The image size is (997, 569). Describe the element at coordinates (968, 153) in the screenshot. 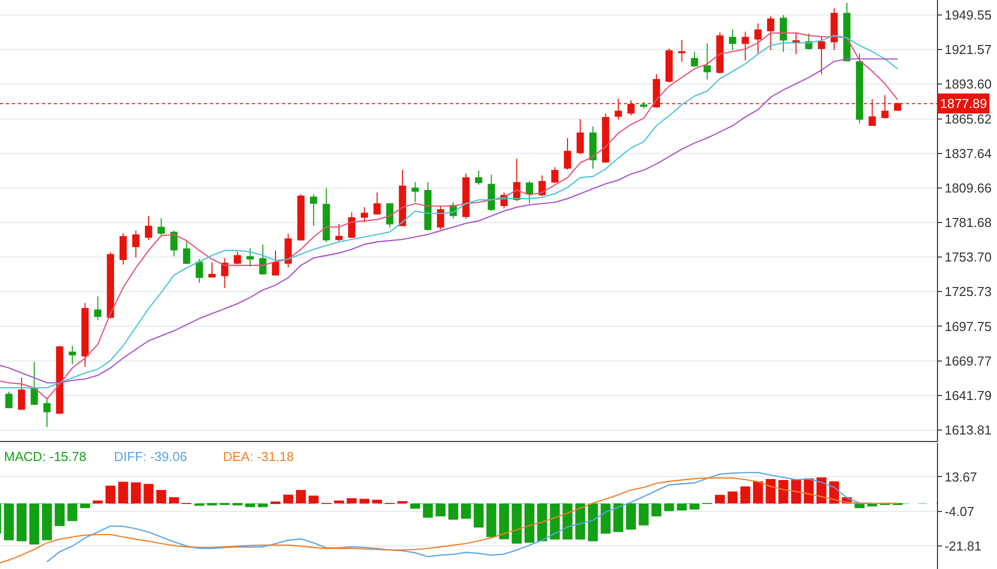

I see `y-tick-label: 1837.64` at that location.